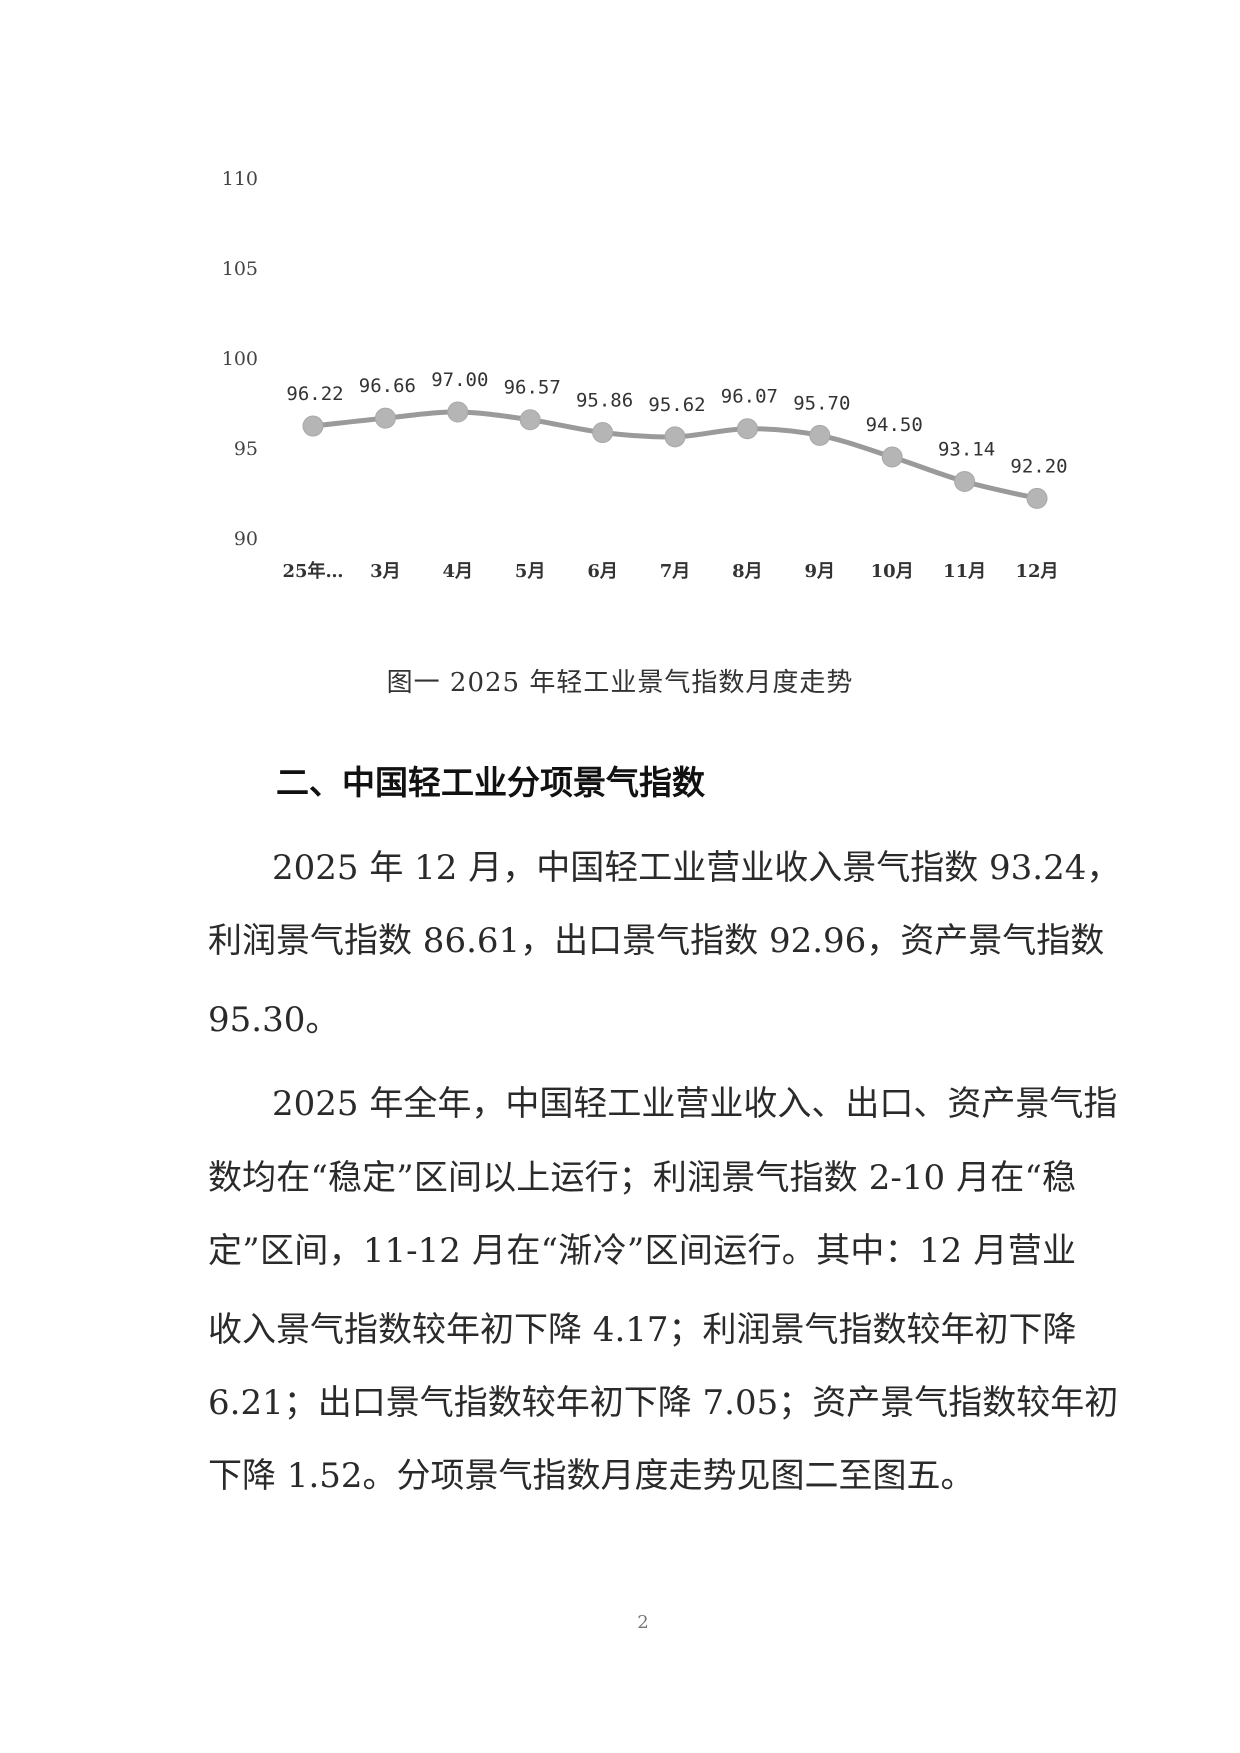 The width and height of the screenshot is (1240, 1753). I want to click on y-tick-label: 95, so click(246, 449).